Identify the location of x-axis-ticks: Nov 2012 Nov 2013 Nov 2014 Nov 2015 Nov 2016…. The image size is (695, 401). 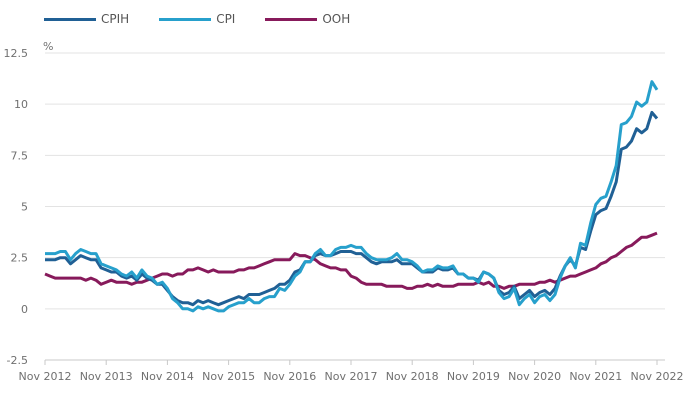
(351, 371).